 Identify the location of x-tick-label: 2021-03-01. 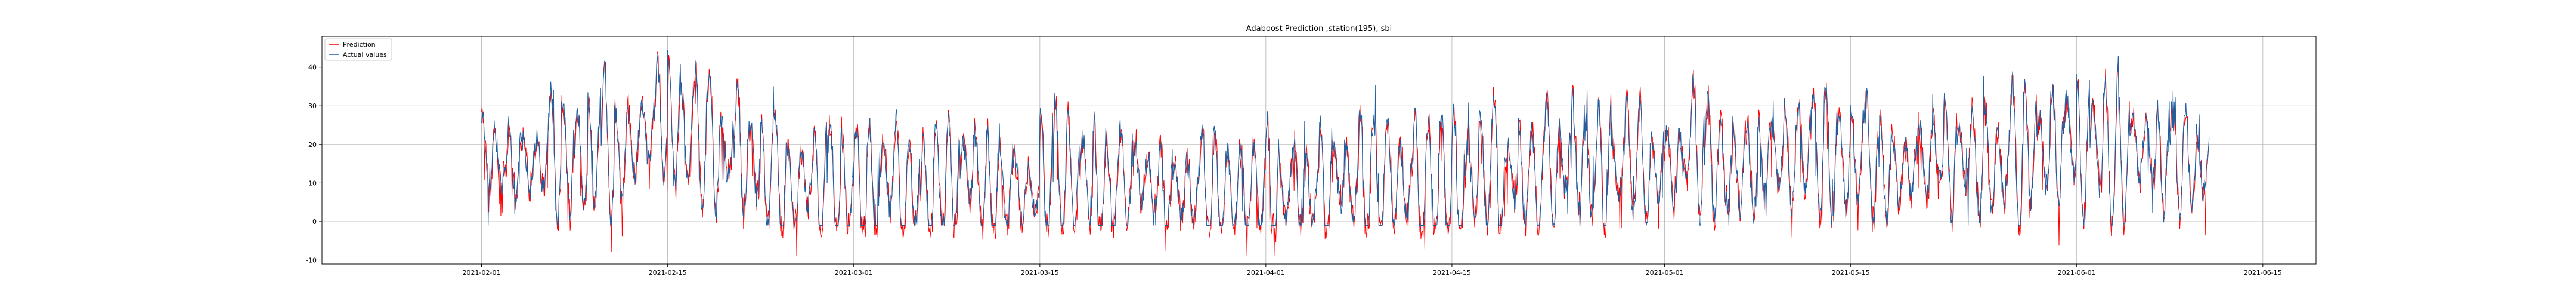
(854, 273).